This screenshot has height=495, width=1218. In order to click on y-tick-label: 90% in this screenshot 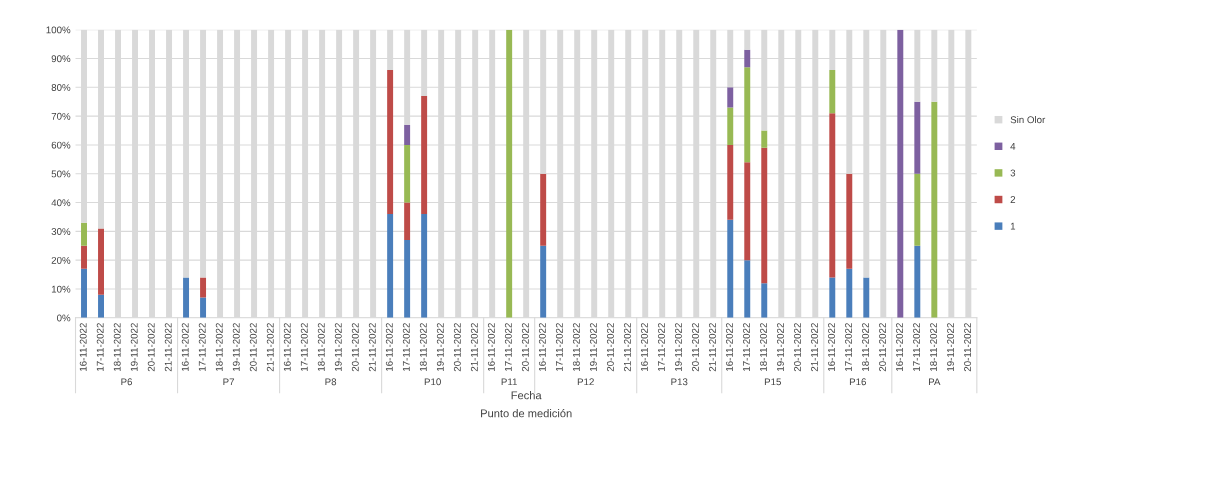, I will do `click(61, 59)`.